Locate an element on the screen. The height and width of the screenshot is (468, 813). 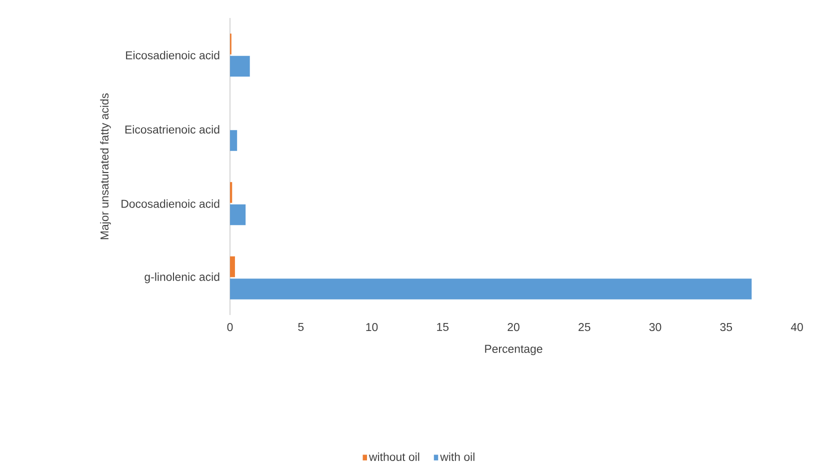
x-tick-label: 20 is located at coordinates (514, 327).